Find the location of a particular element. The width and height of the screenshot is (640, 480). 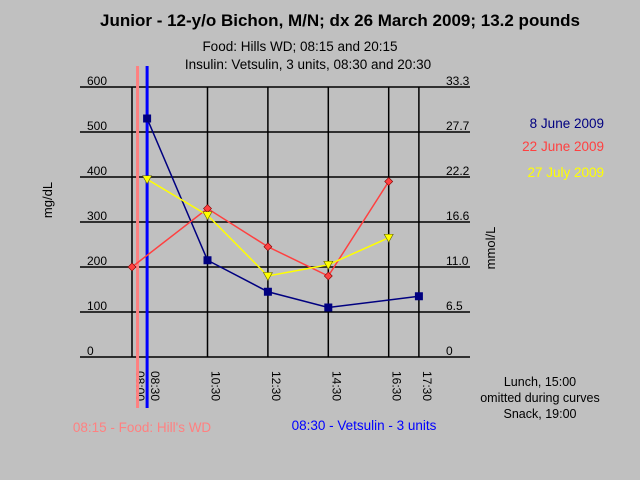

y-tick-right-33.3: 33.3 is located at coordinates (458, 81).